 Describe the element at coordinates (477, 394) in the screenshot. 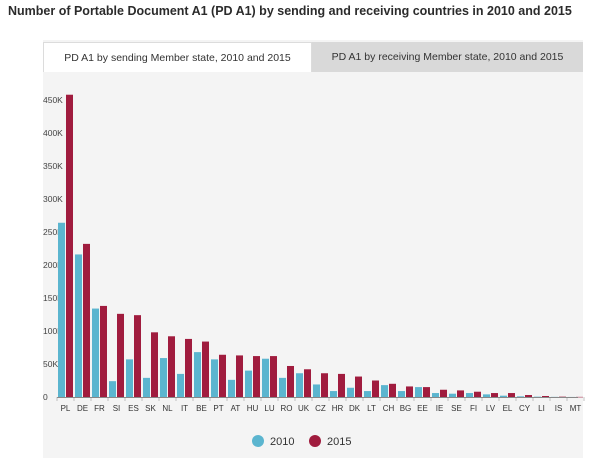

I see `bar-2015-fi` at that location.